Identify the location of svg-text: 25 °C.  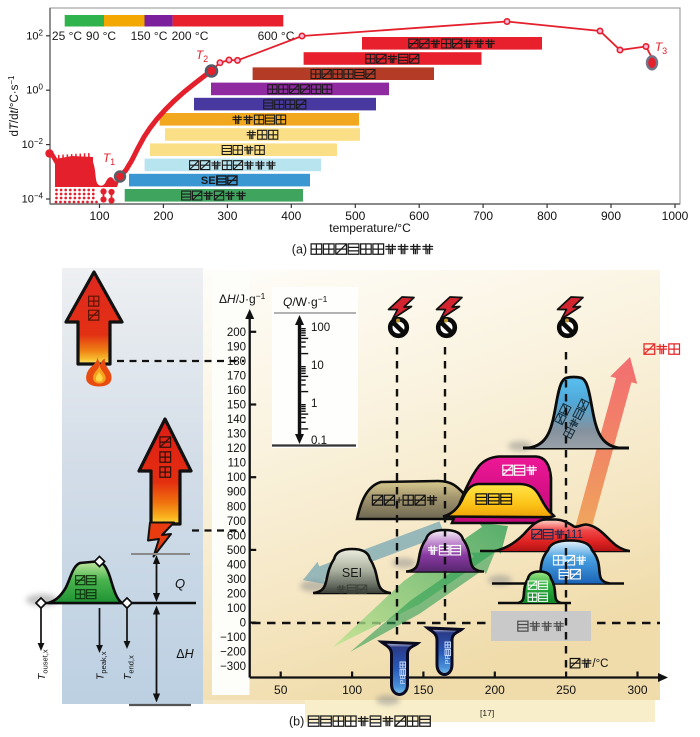
(67, 36).